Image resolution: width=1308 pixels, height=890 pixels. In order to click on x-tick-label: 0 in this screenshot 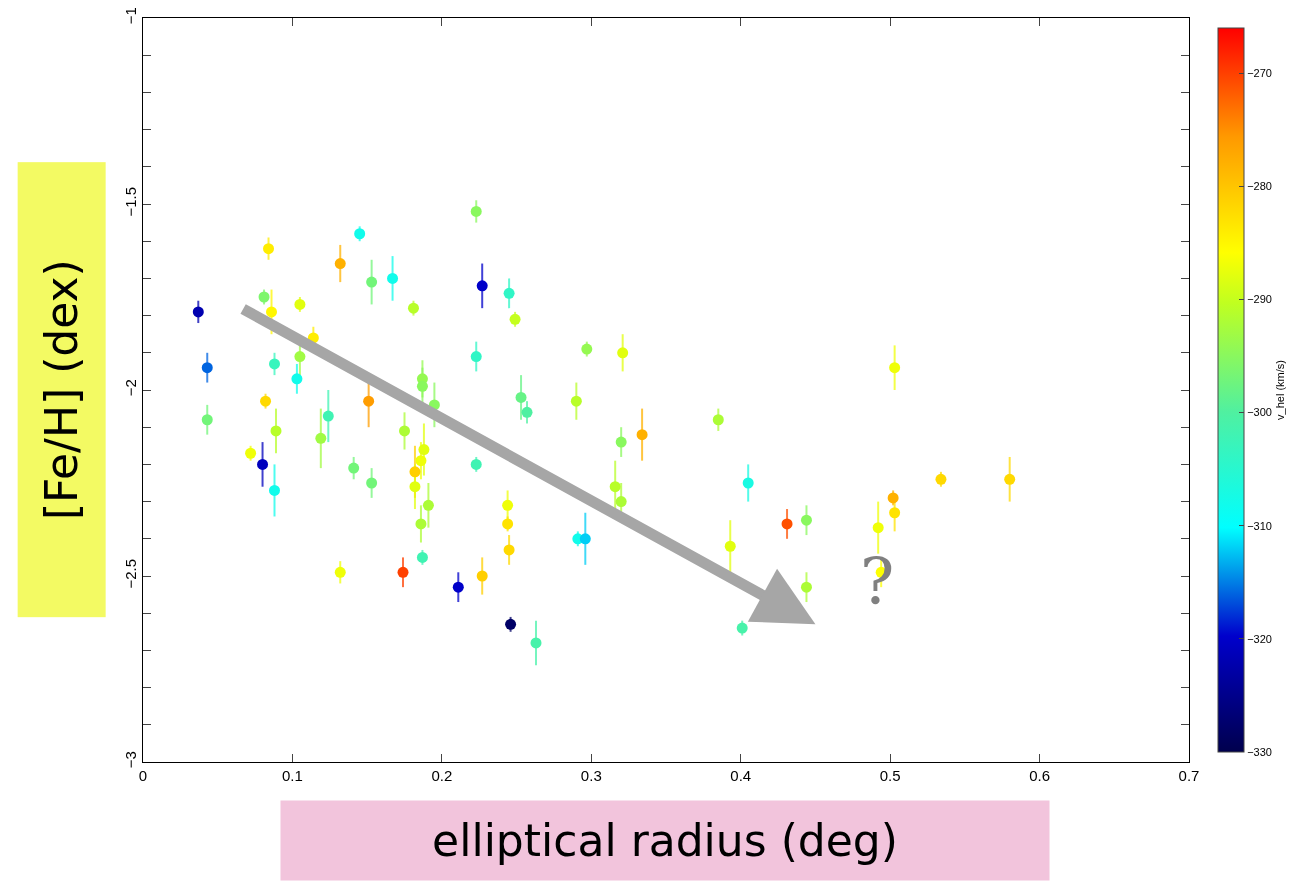, I will do `click(143, 775)`.